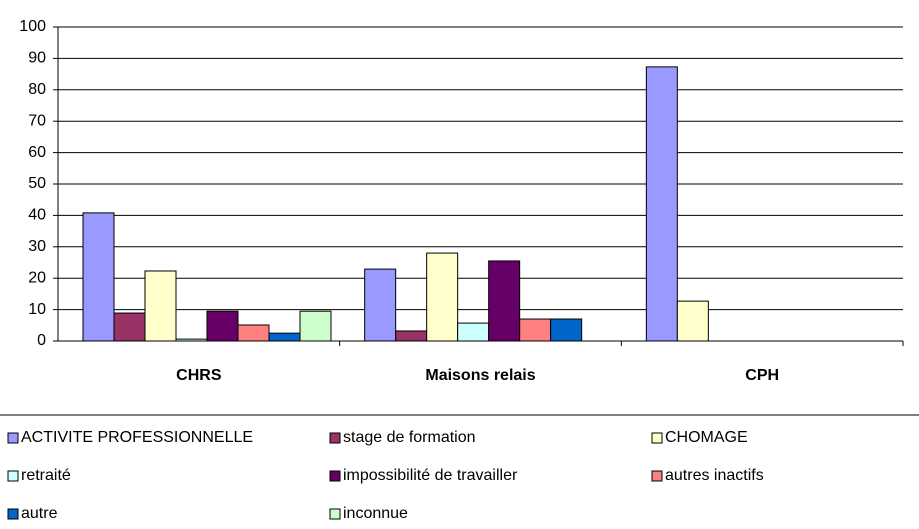 This screenshot has width=919, height=529. I want to click on legend-label: impossibilité de travailler, so click(430, 475).